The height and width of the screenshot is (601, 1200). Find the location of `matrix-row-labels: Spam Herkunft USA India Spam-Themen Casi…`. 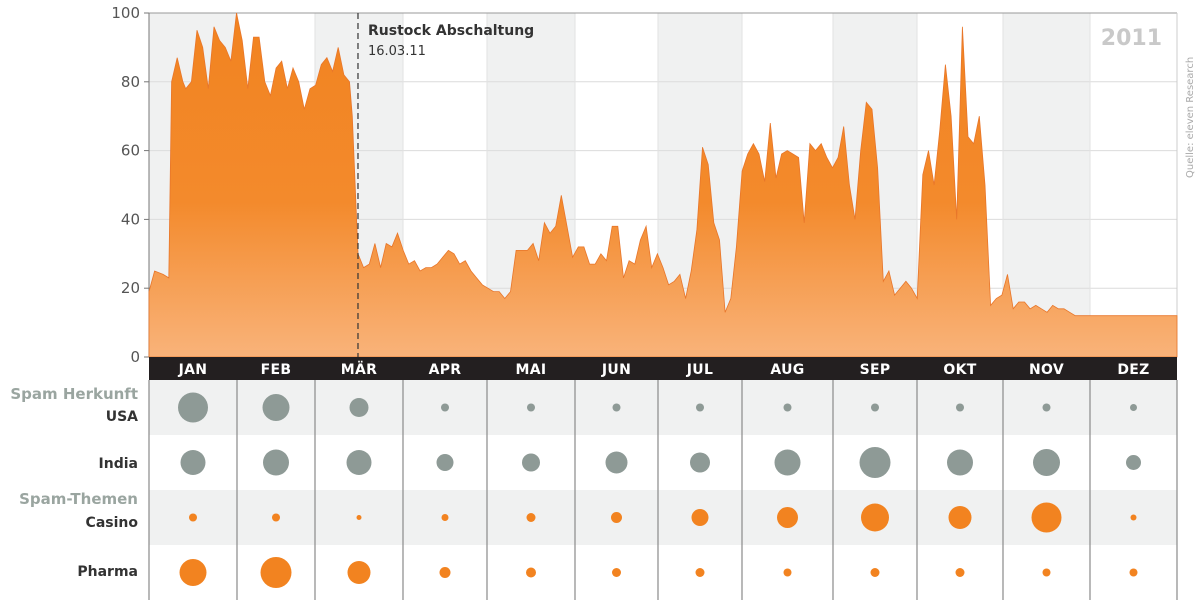

matrix-row-labels: Spam Herkunft USA India Spam-Themen Casi… is located at coordinates (74, 482).